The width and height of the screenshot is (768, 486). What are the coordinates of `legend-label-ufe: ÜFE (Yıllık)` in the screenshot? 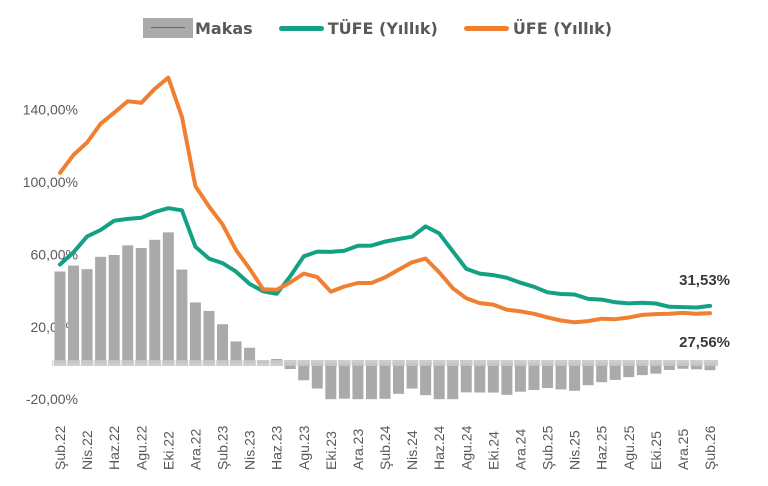 It's located at (562, 28).